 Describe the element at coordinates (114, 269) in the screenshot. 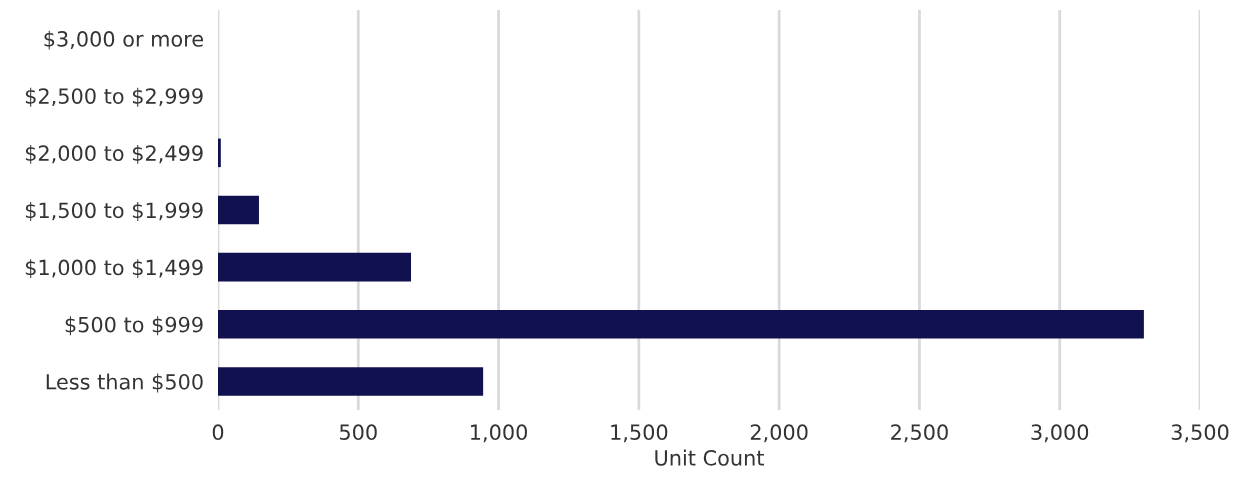

I see `y-tick-label: $1,000 to $1,499` at that location.